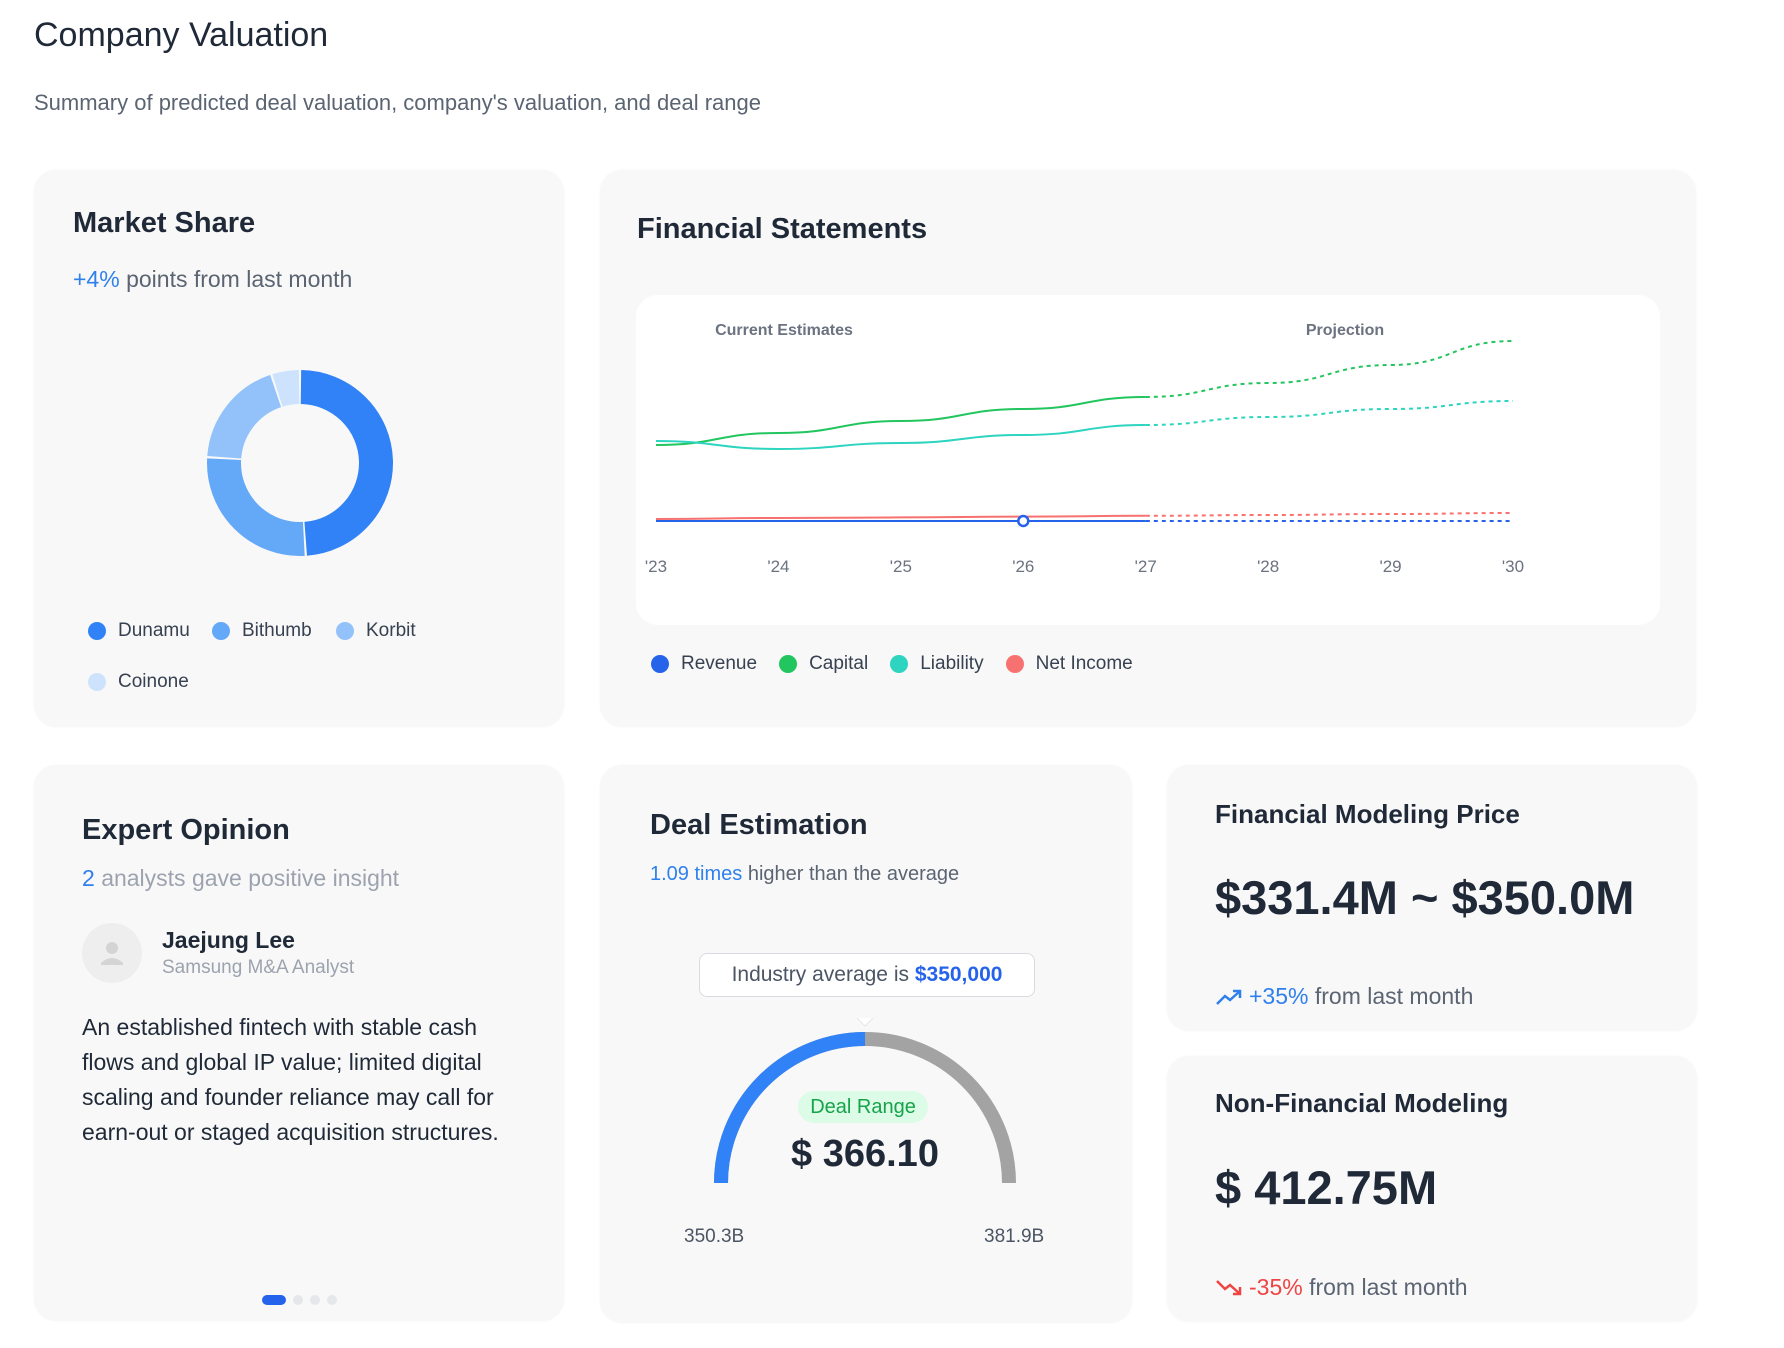 The image size is (1784, 1348). Describe the element at coordinates (250, 878) in the screenshot. I see `analyst-count-text: analysts gave positive insight` at that location.